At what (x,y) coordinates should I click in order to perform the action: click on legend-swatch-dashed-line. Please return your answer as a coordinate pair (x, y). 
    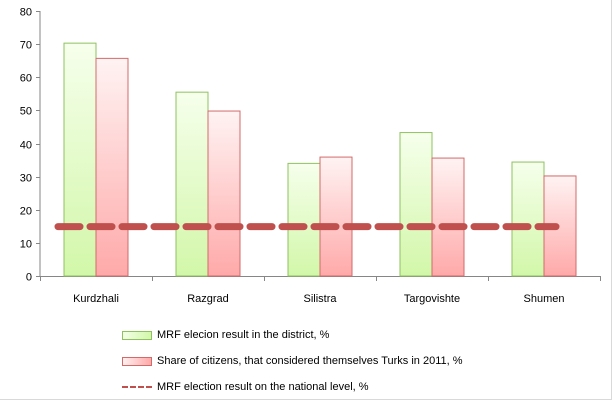
    Looking at the image, I should click on (137, 387).